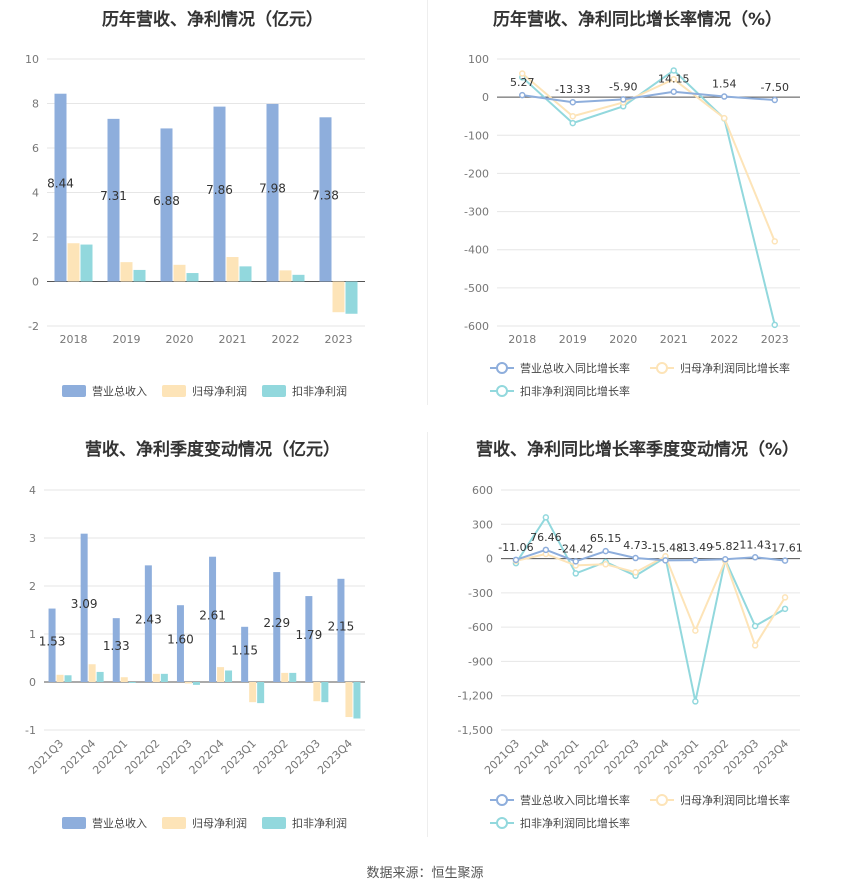 The image size is (850, 891). I want to click on y-tick-label: -300, so click(480, 593).